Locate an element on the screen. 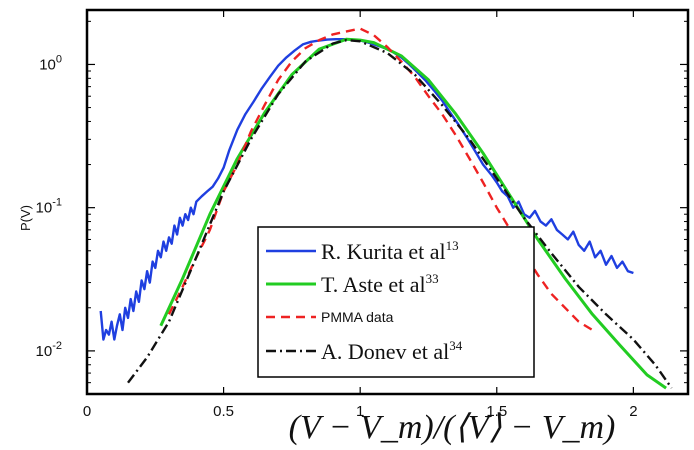 This screenshot has width=694, height=450. x-tick-label: 1.5 is located at coordinates (496, 411).